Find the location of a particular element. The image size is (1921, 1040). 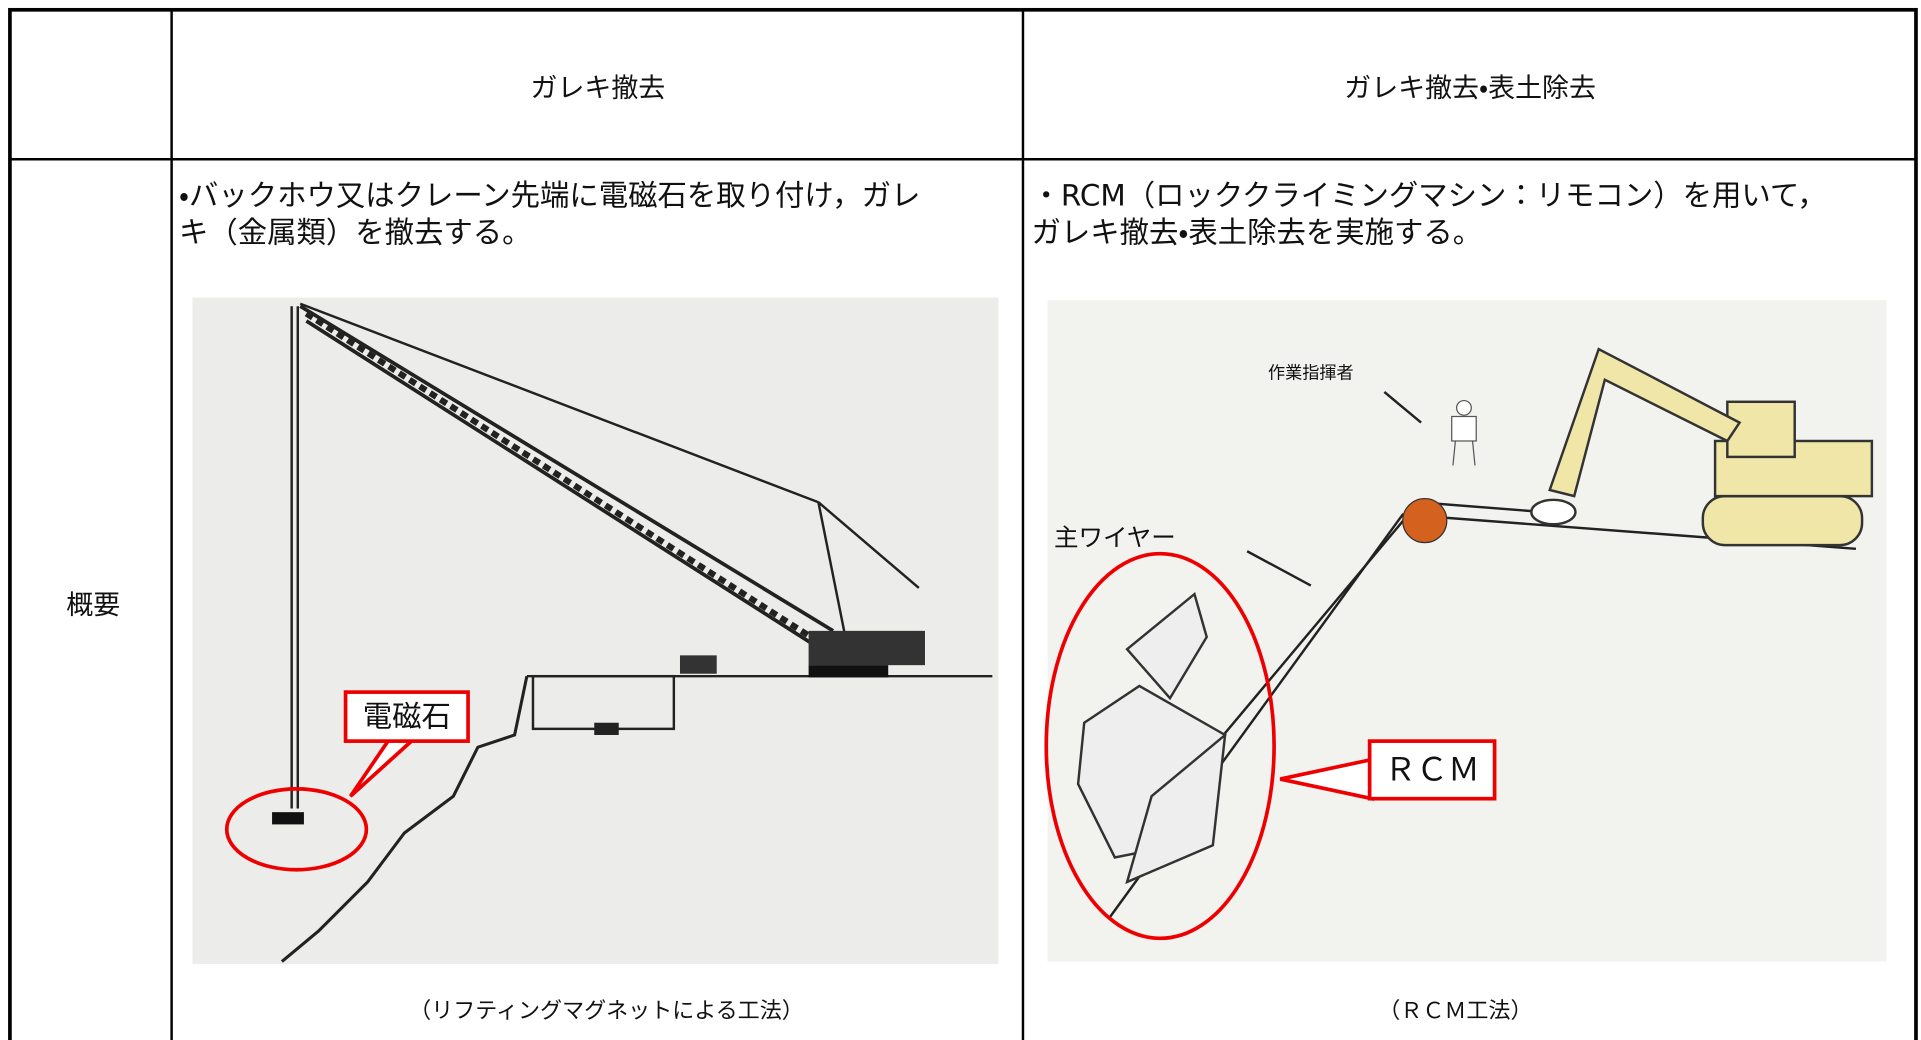

cell-text: キ（金属類）を撤去する。 is located at coordinates (355, 232).